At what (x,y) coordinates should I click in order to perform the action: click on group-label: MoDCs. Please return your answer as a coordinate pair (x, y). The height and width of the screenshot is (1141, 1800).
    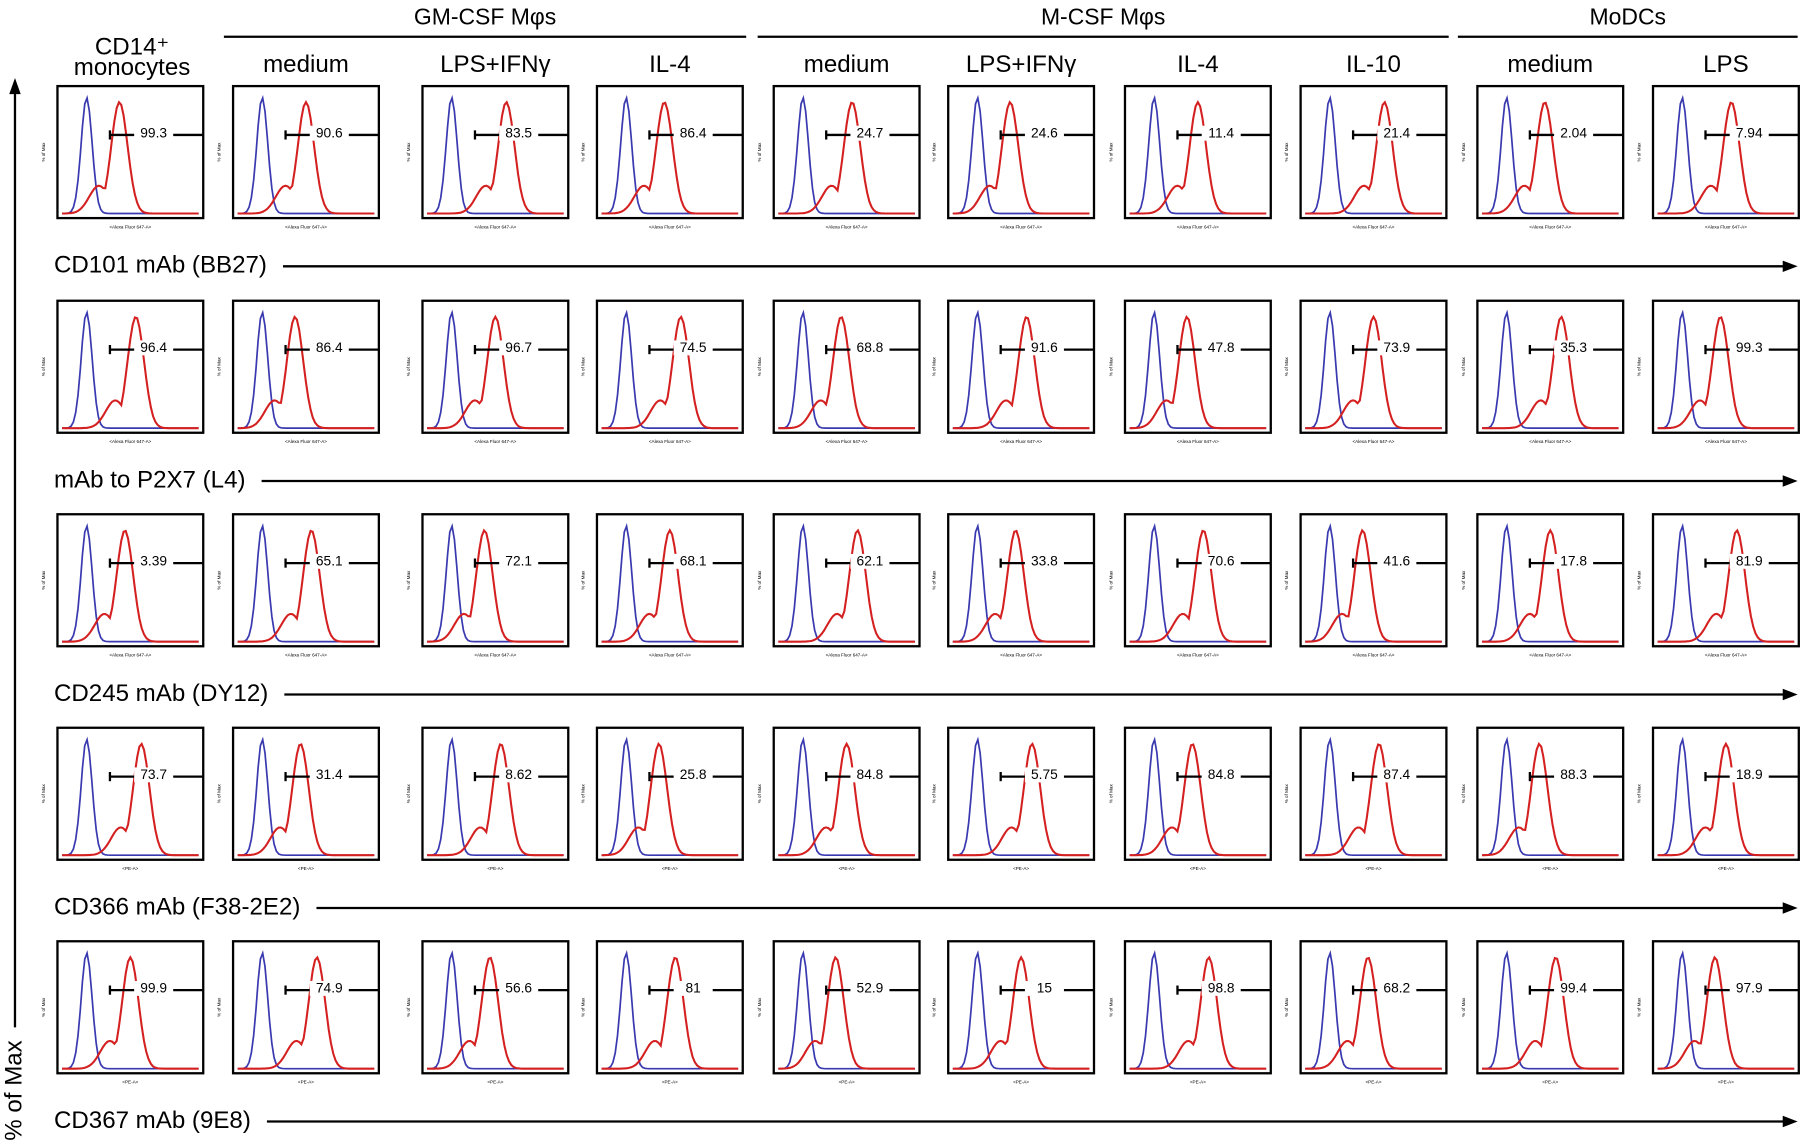
    Looking at the image, I should click on (1628, 16).